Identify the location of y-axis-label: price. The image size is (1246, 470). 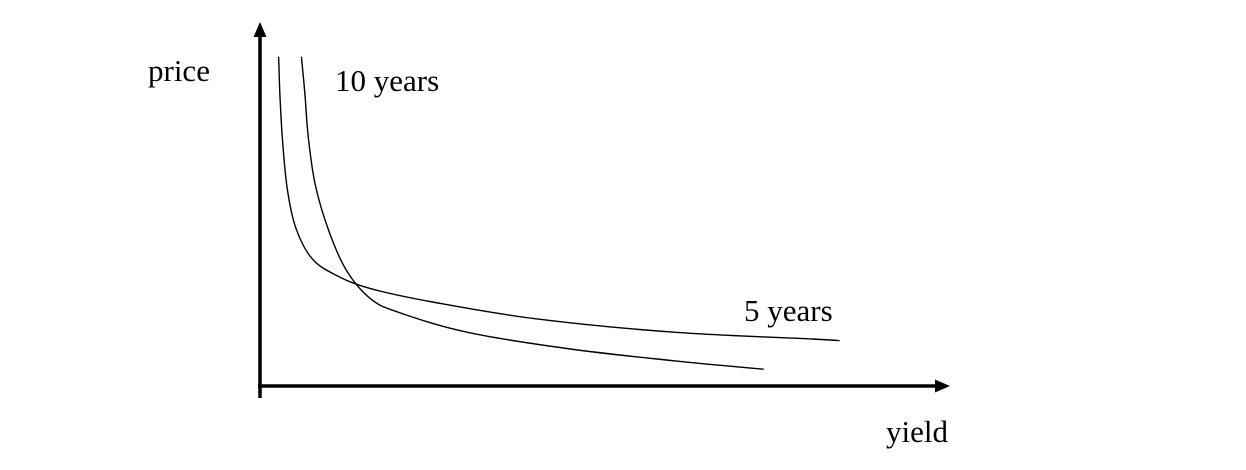
(179, 70).